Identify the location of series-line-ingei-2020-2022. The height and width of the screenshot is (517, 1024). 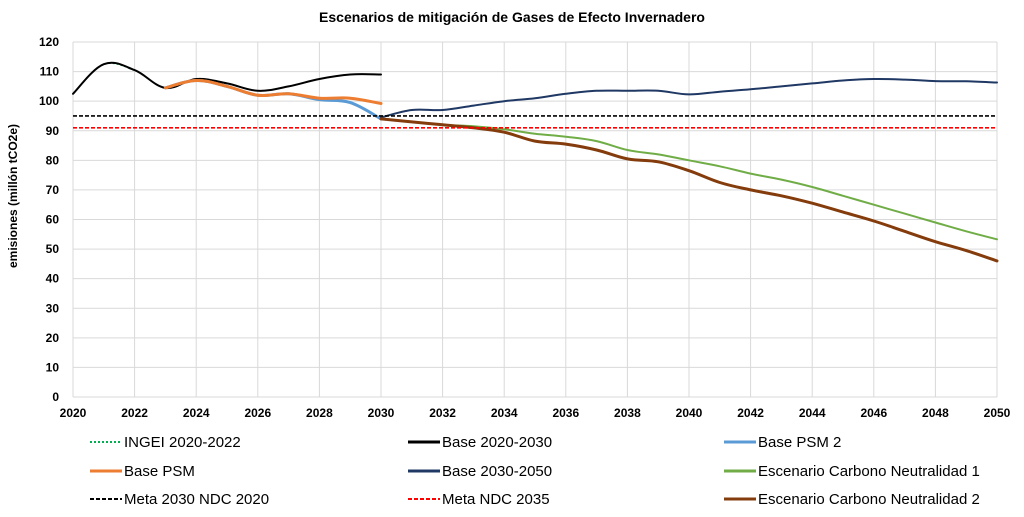
(103, 78).